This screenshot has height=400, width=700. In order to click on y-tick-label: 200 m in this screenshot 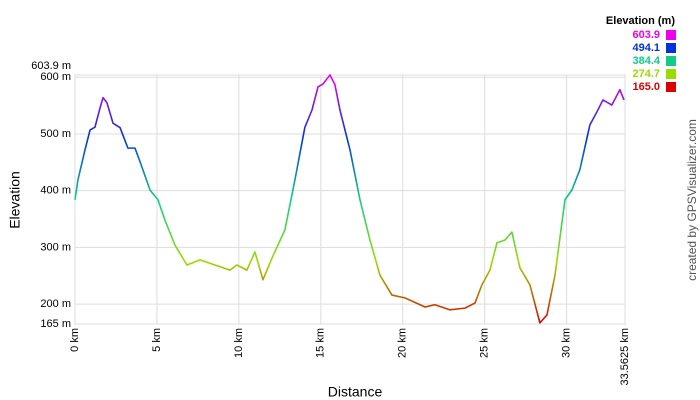, I will do `click(55, 304)`.